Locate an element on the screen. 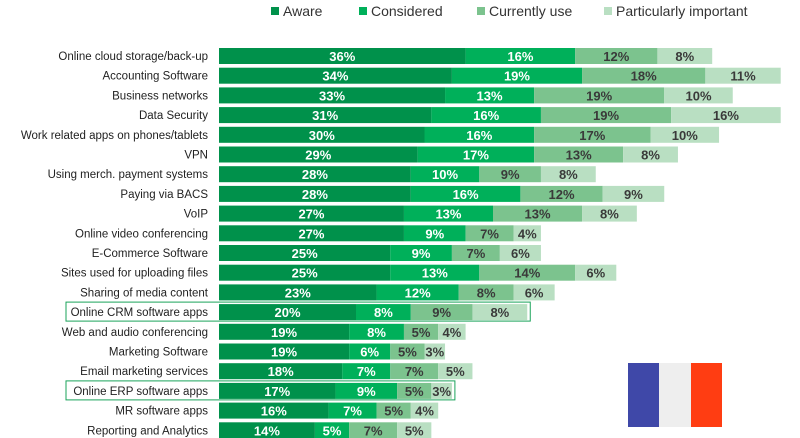 The height and width of the screenshot is (438, 800). category-label: Sites used for uploading files is located at coordinates (134, 274).